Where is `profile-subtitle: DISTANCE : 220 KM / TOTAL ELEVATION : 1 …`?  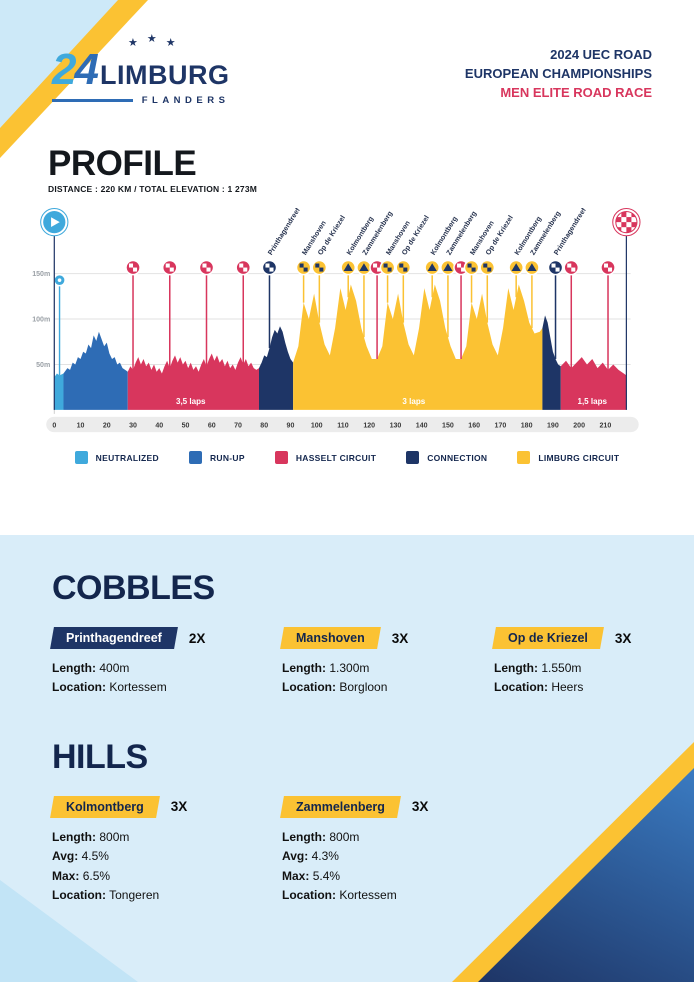
profile-subtitle: DISTANCE : 220 KM / TOTAL ELEVATION : 1 … is located at coordinates (153, 189).